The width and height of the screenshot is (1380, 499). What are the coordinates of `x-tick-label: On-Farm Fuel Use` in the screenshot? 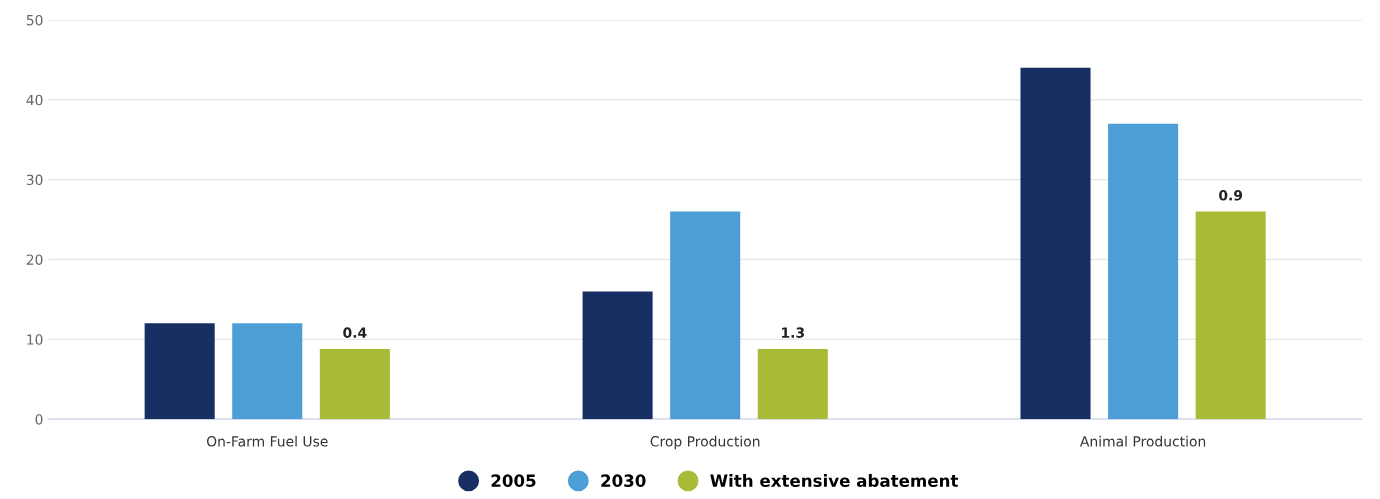 It's located at (267, 441).